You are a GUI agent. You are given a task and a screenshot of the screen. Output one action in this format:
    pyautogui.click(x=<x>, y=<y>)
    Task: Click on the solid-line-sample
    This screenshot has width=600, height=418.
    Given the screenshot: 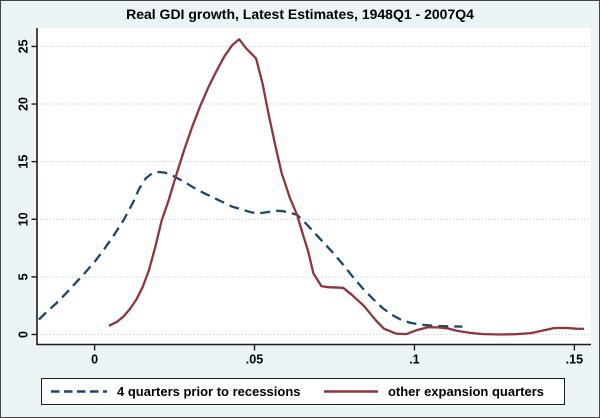 What is the action you would take?
    pyautogui.click(x=350, y=391)
    